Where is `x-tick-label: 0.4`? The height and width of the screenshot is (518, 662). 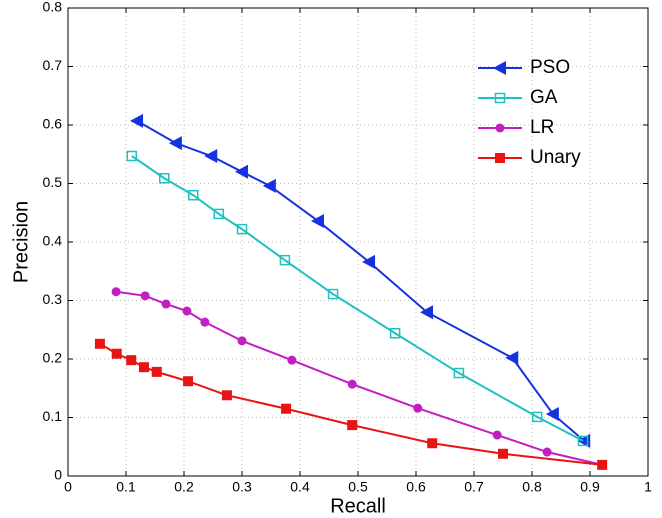
x-tick-label: 0.4 is located at coordinates (300, 487).